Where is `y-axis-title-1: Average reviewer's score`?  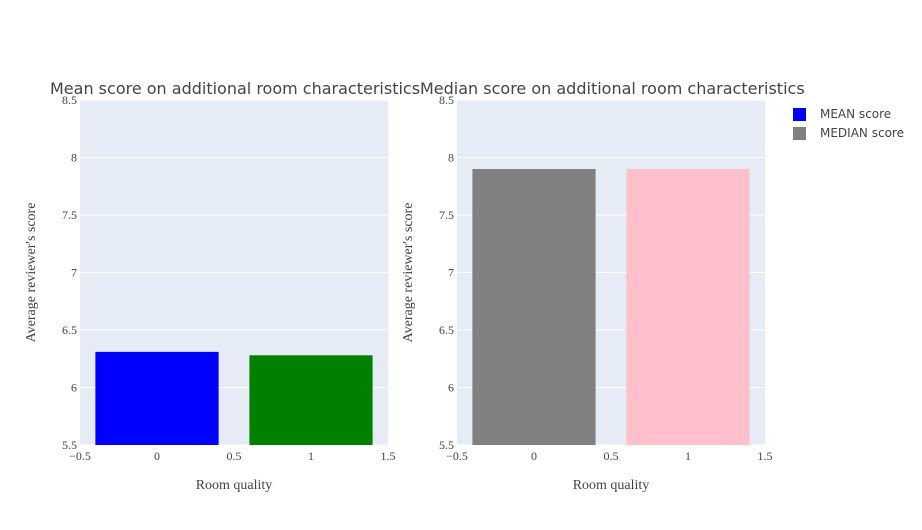
y-axis-title-1: Average reviewer's score is located at coordinates (31, 273).